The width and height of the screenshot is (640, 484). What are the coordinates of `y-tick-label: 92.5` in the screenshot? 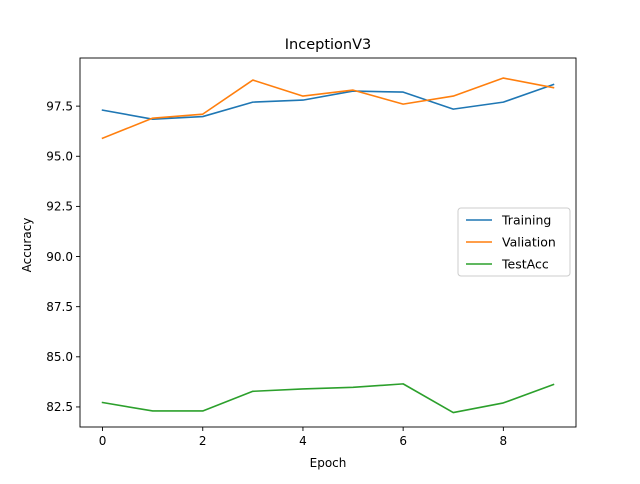 It's located at (59, 207).